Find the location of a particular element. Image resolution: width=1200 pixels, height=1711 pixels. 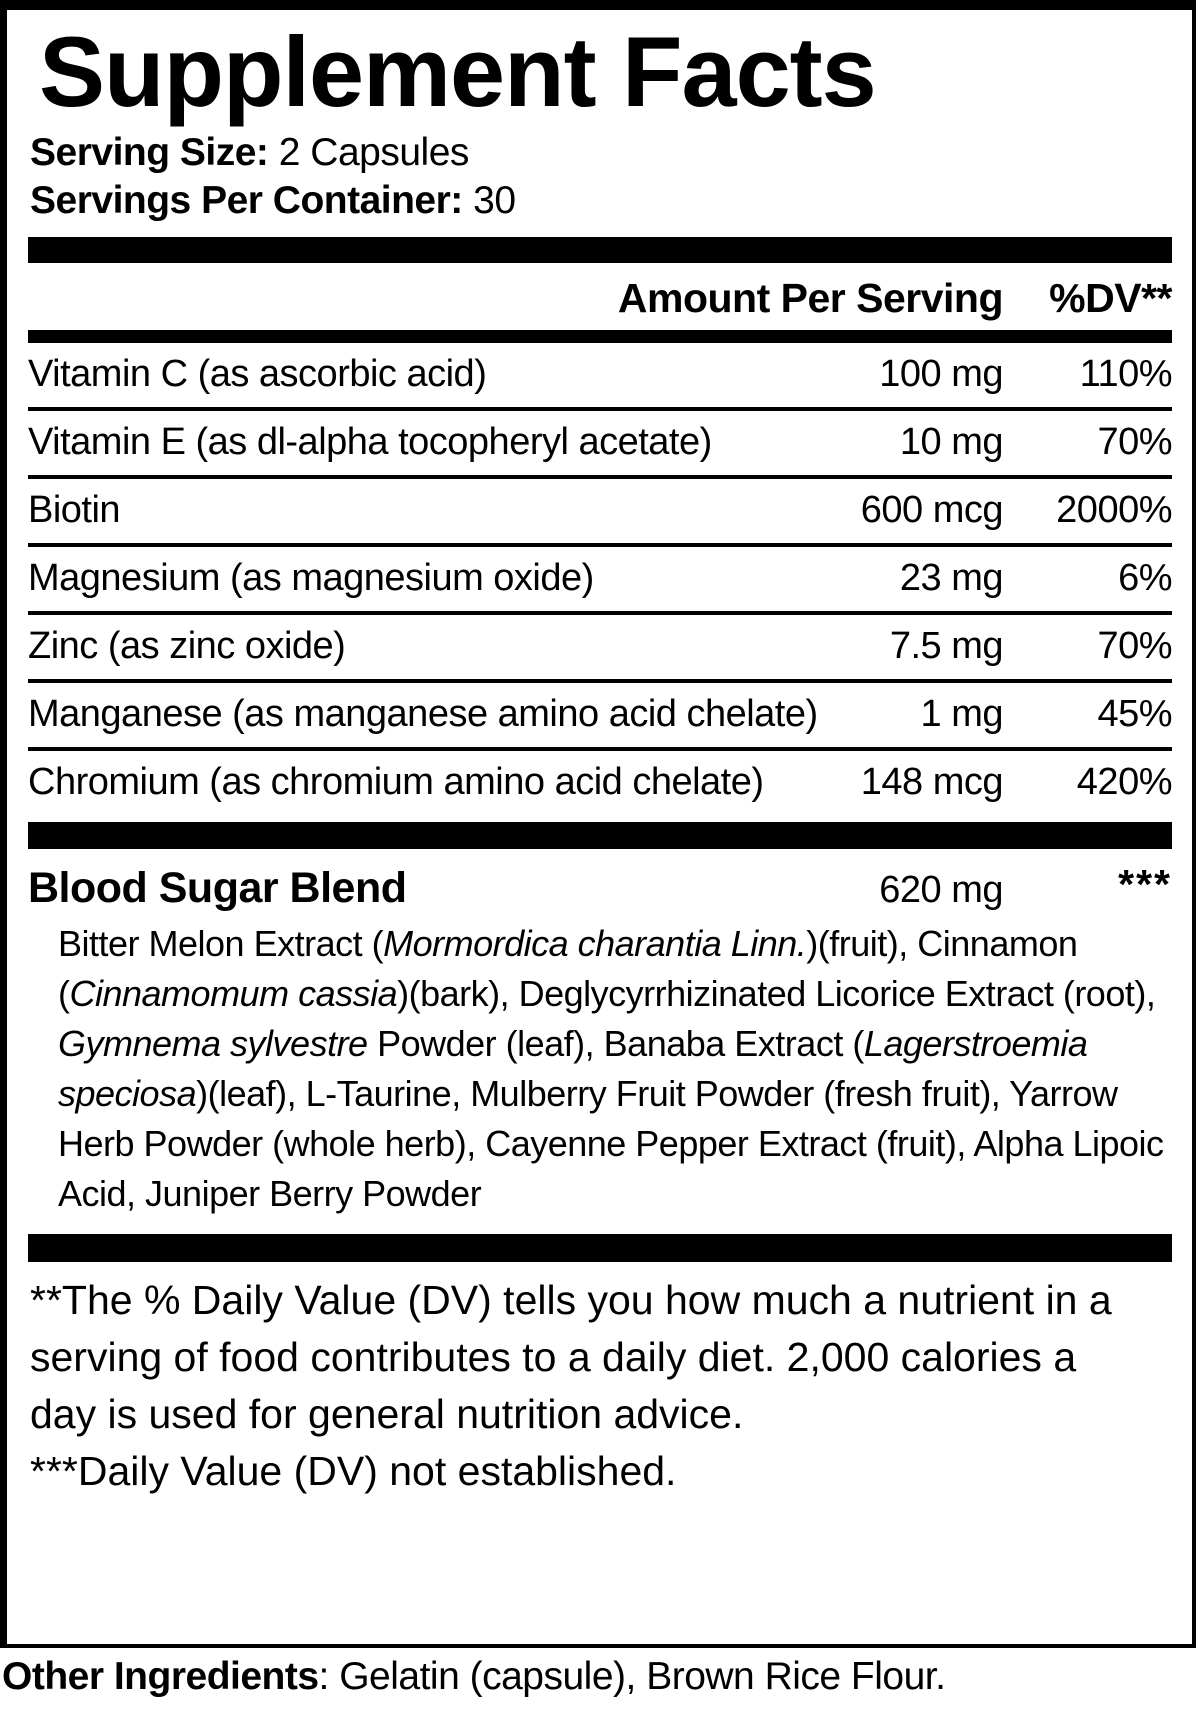

serving-size-value: 2 Capsules is located at coordinates (374, 152).